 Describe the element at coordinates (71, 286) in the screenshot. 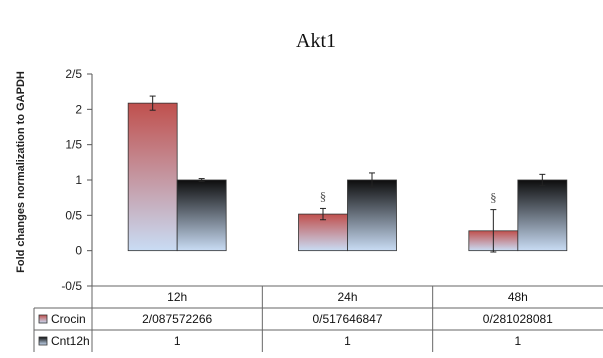

I see `y-tick-label: -0/5` at that location.